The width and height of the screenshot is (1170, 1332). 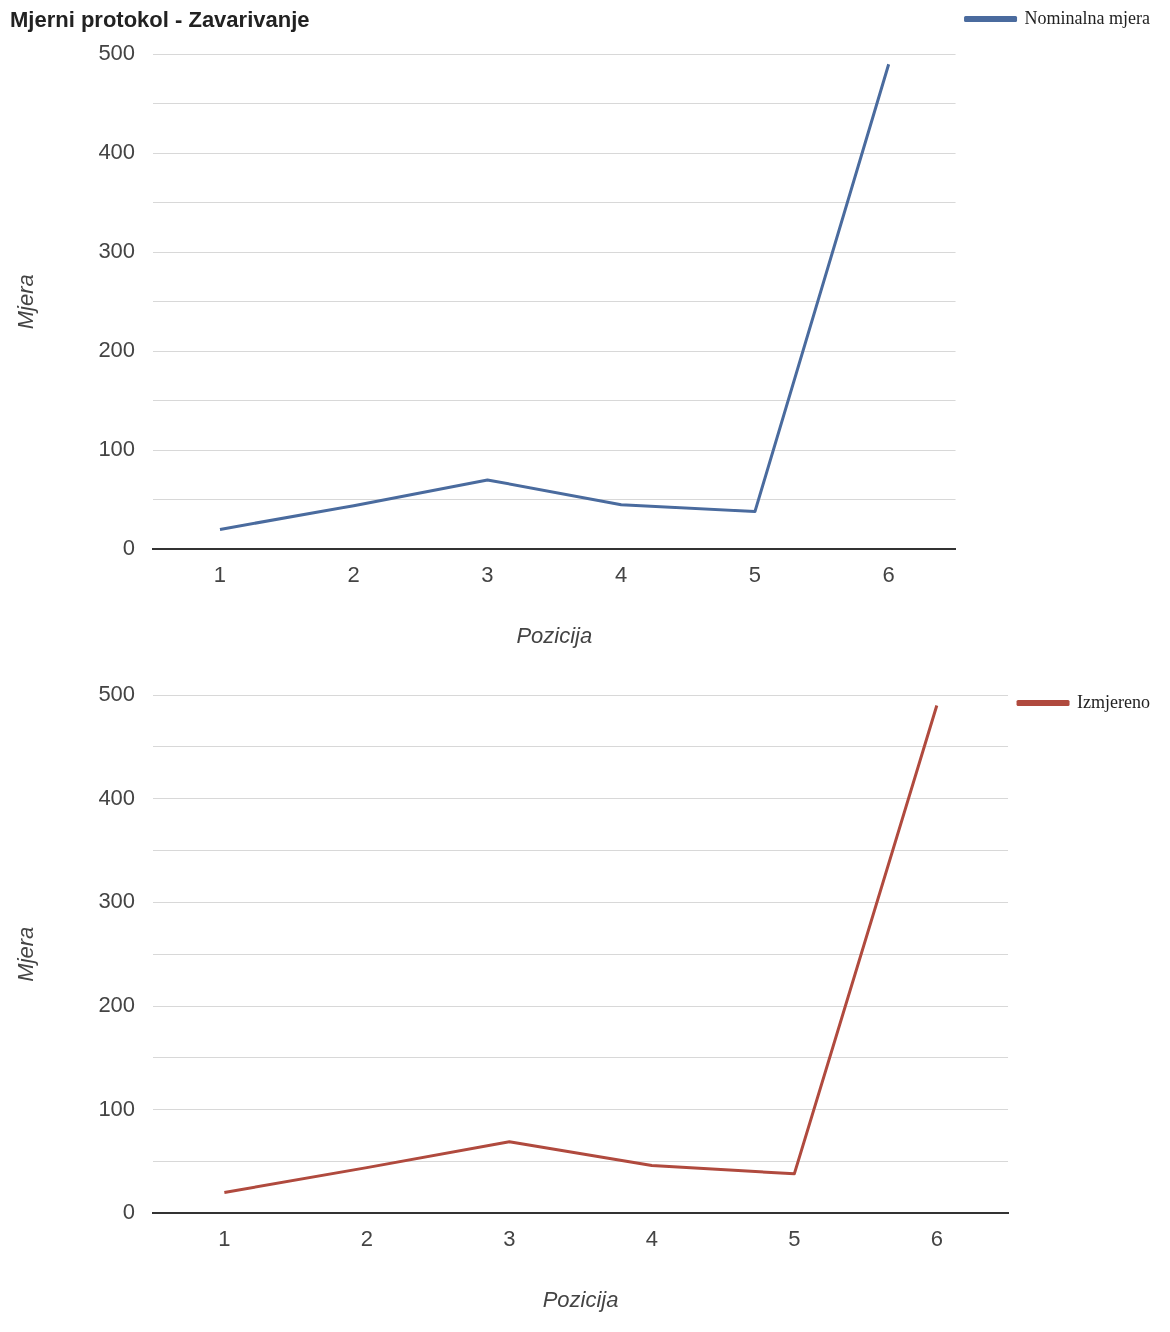 I want to click on legend-label: Nominalna mjera, so click(x=1087, y=17).